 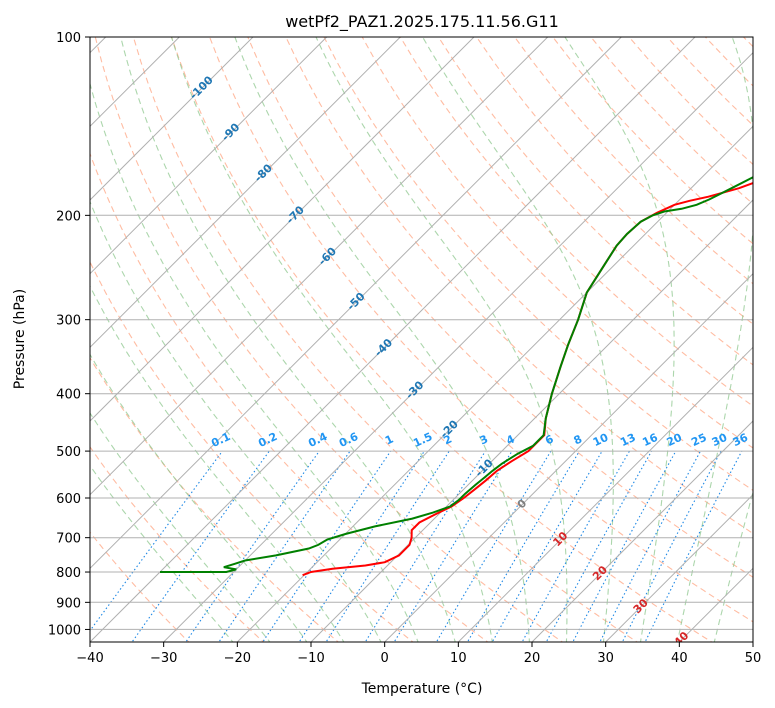 I want to click on y-tick-label: 900, so click(x=68, y=603).